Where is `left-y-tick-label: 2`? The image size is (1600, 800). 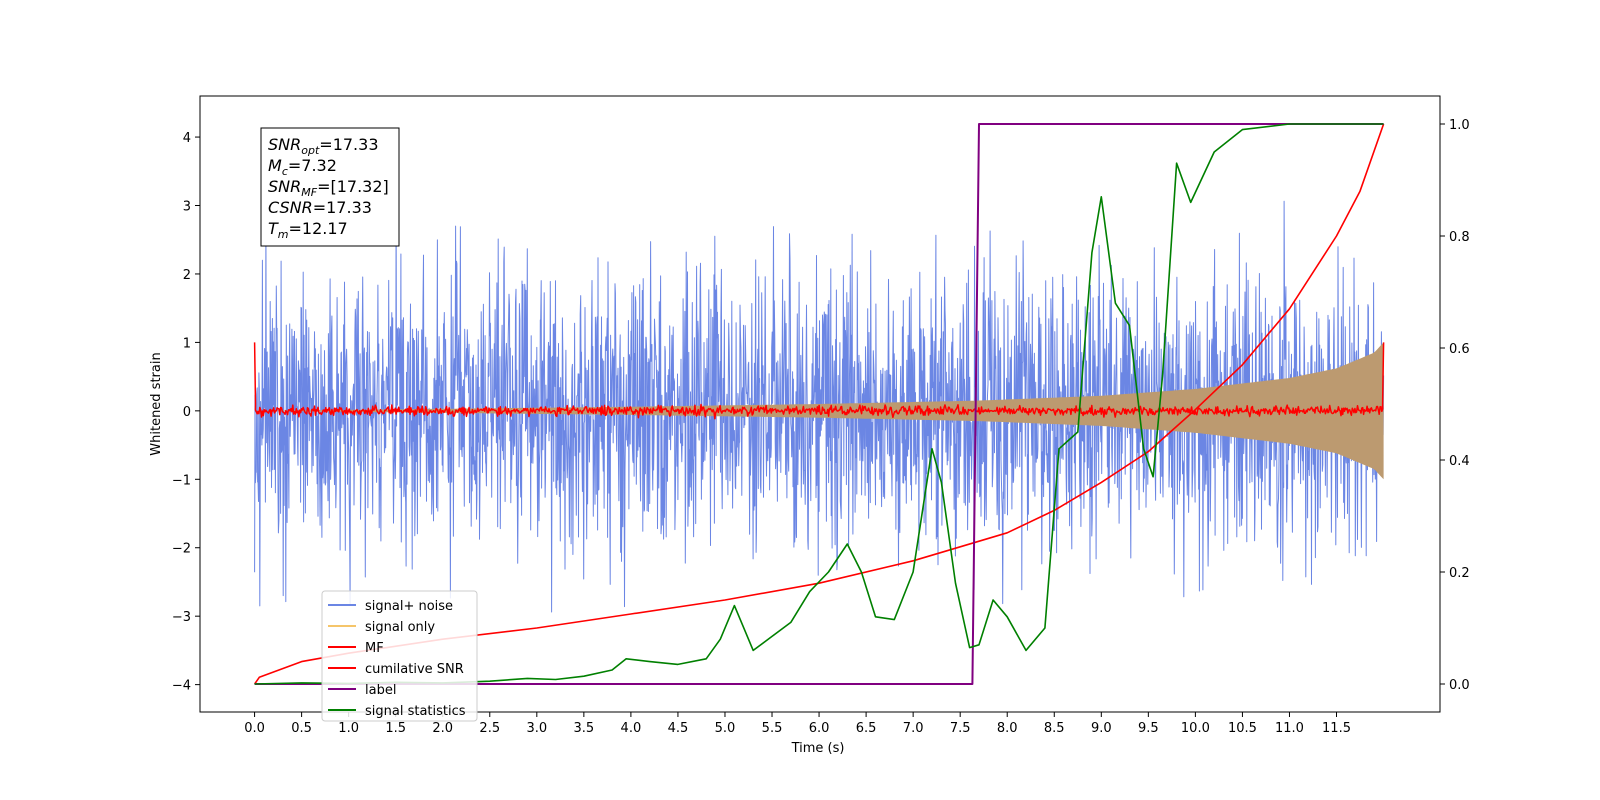
left-y-tick-label: 2 is located at coordinates (187, 275).